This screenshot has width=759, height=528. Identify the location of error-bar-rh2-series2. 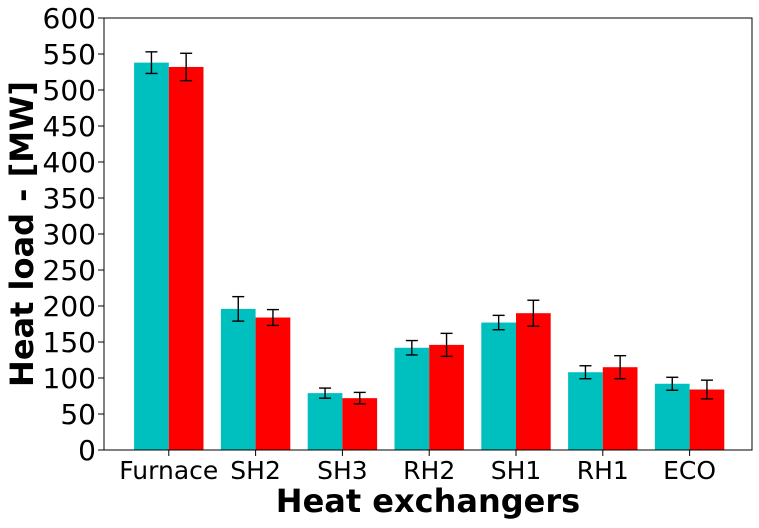
(446, 345).